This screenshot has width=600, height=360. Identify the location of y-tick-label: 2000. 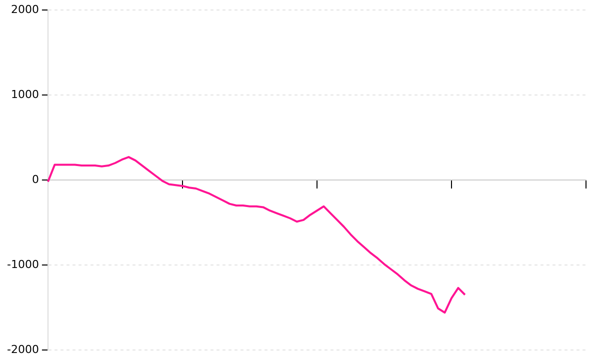
(24, 9).